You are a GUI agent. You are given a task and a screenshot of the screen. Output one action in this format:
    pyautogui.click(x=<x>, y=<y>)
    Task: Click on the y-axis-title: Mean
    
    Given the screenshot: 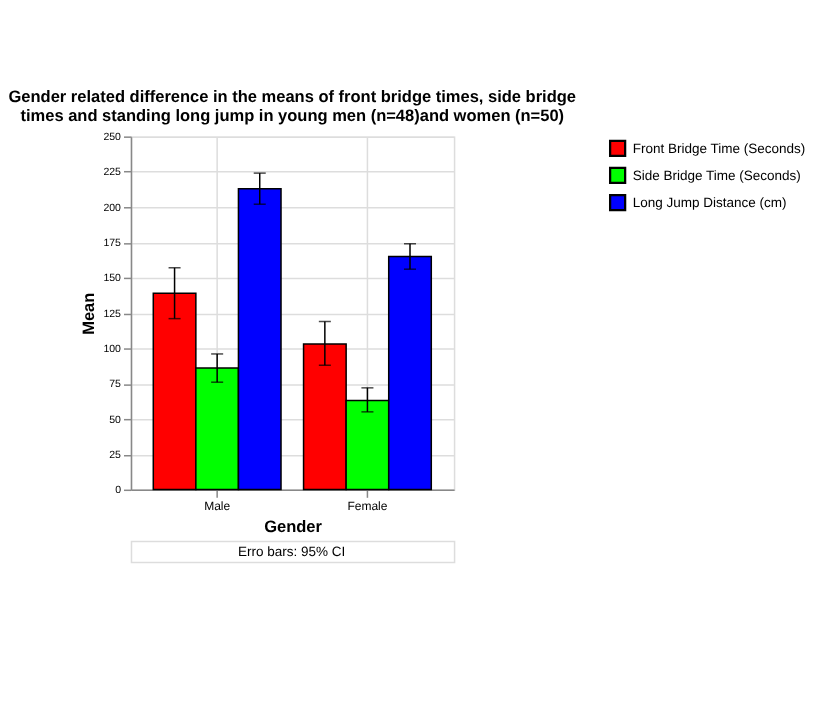 What is the action you would take?
    pyautogui.click(x=89, y=313)
    